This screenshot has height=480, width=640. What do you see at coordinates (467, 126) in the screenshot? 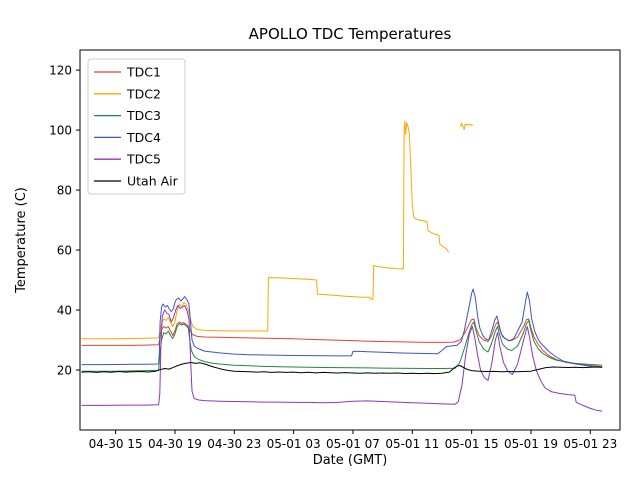
I see `series-line-tdc2` at bounding box center [467, 126].